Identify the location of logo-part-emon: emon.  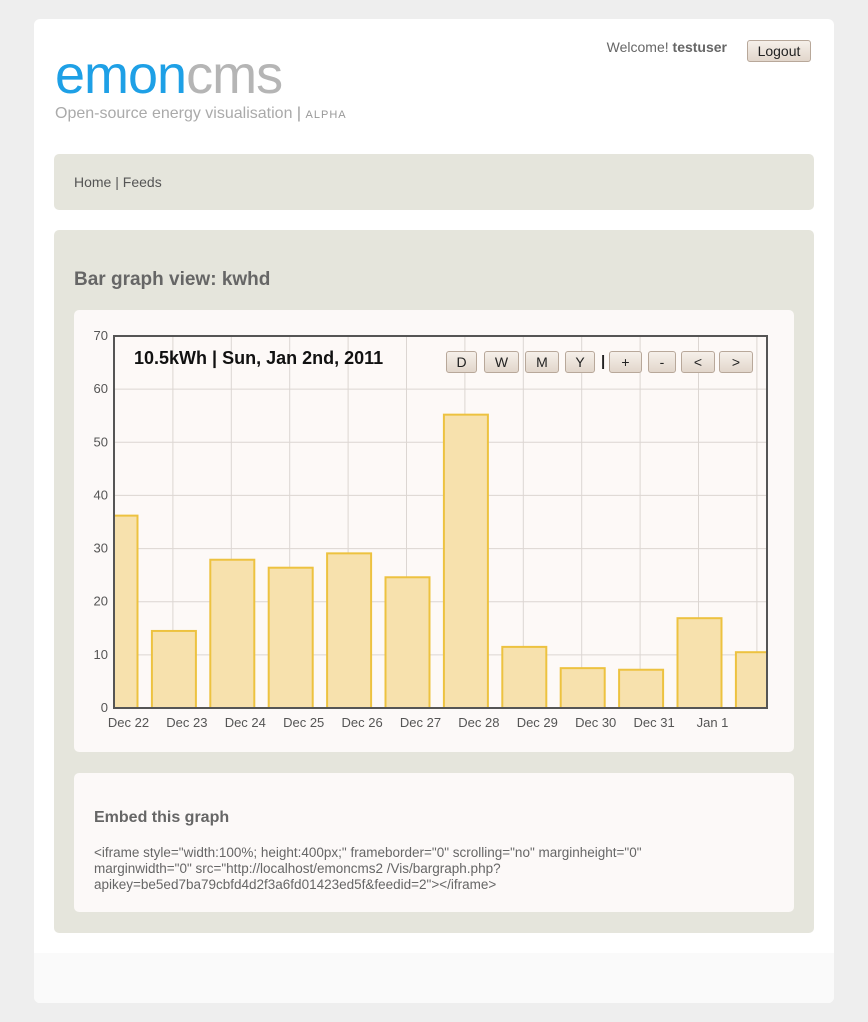
(121, 75).